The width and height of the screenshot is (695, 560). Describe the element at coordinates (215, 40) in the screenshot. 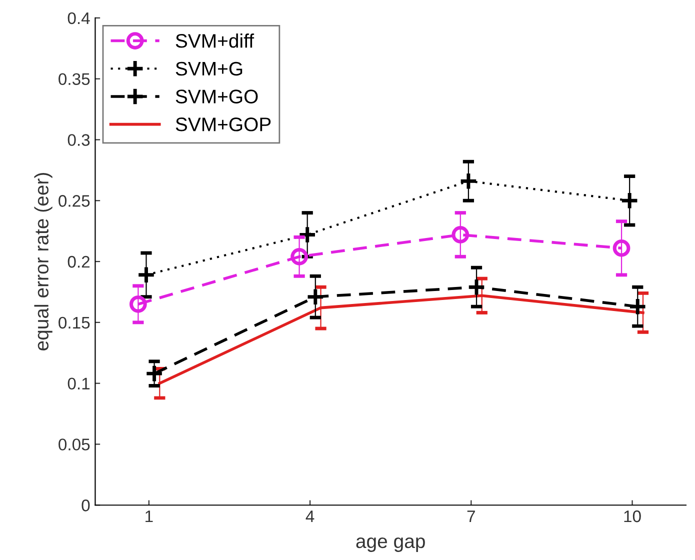

I see `legend-label: SVM+diff` at that location.